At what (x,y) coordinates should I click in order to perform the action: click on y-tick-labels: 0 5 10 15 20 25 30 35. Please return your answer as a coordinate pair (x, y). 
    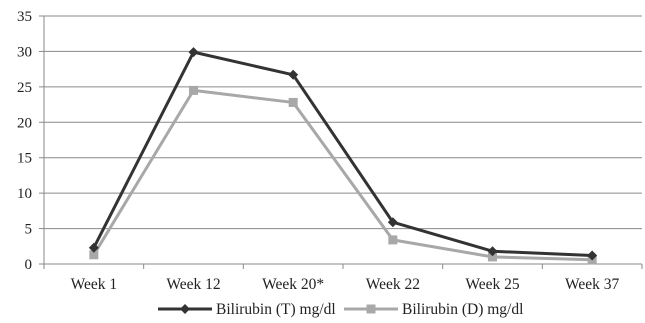
    Looking at the image, I should click on (24, 141).